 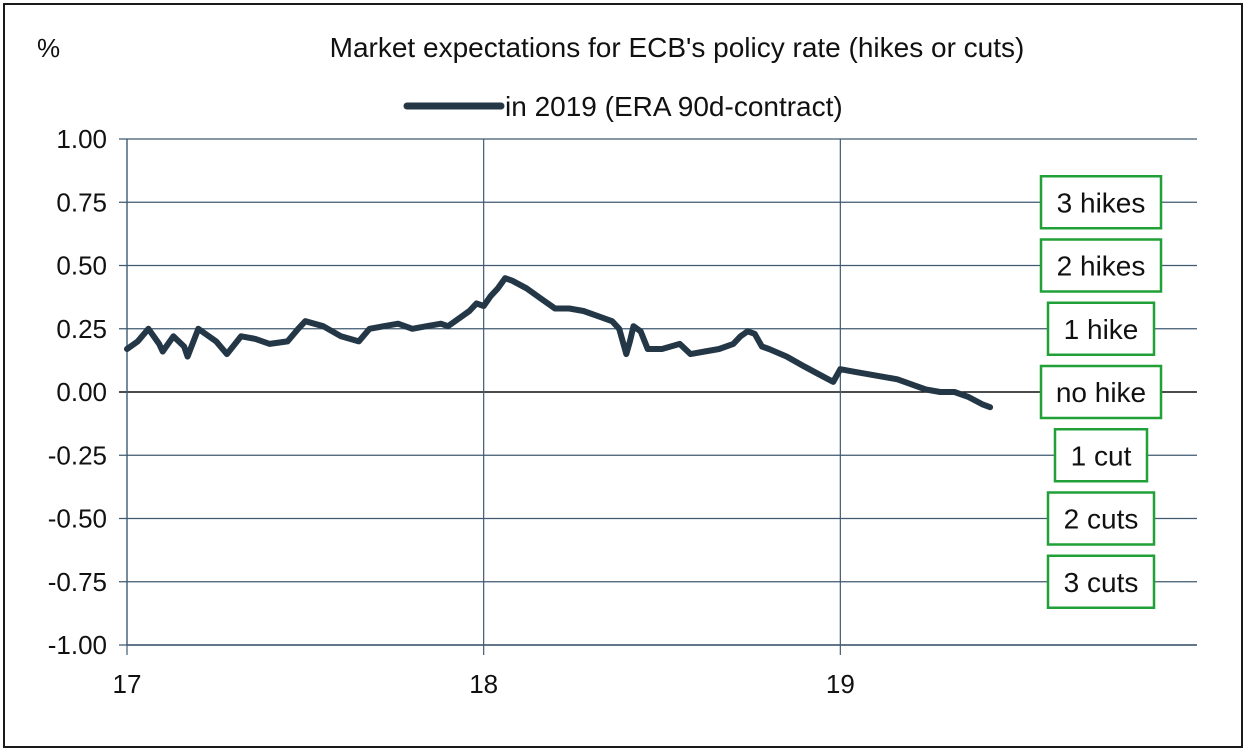 What do you see at coordinates (77, 582) in the screenshot?
I see `y-tick-label: -0.75` at bounding box center [77, 582].